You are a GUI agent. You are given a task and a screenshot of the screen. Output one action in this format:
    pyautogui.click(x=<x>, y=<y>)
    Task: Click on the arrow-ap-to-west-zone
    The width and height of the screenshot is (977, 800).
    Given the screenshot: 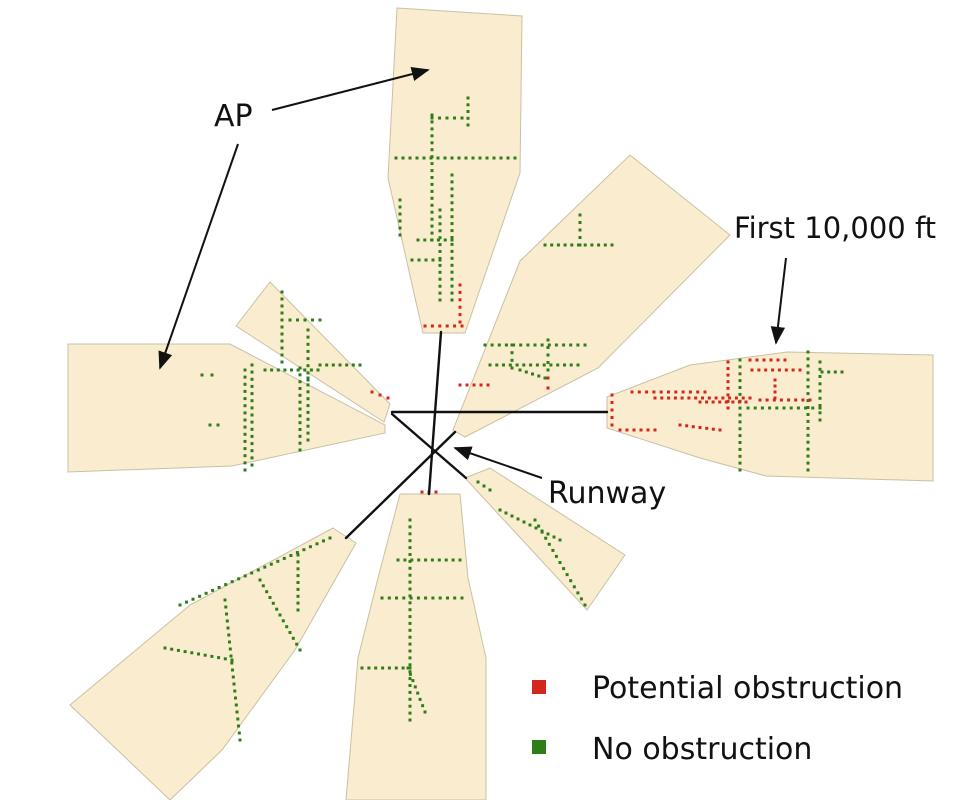 What is the action you would take?
    pyautogui.click(x=198, y=256)
    